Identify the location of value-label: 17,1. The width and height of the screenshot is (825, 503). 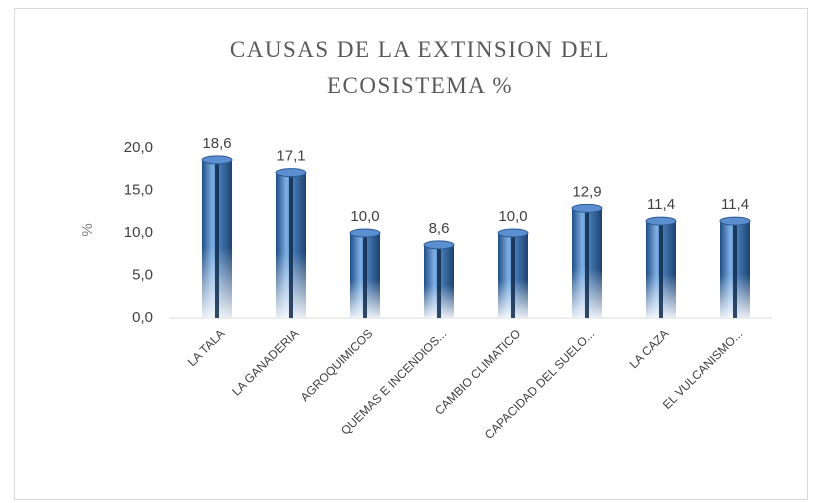
(290, 156).